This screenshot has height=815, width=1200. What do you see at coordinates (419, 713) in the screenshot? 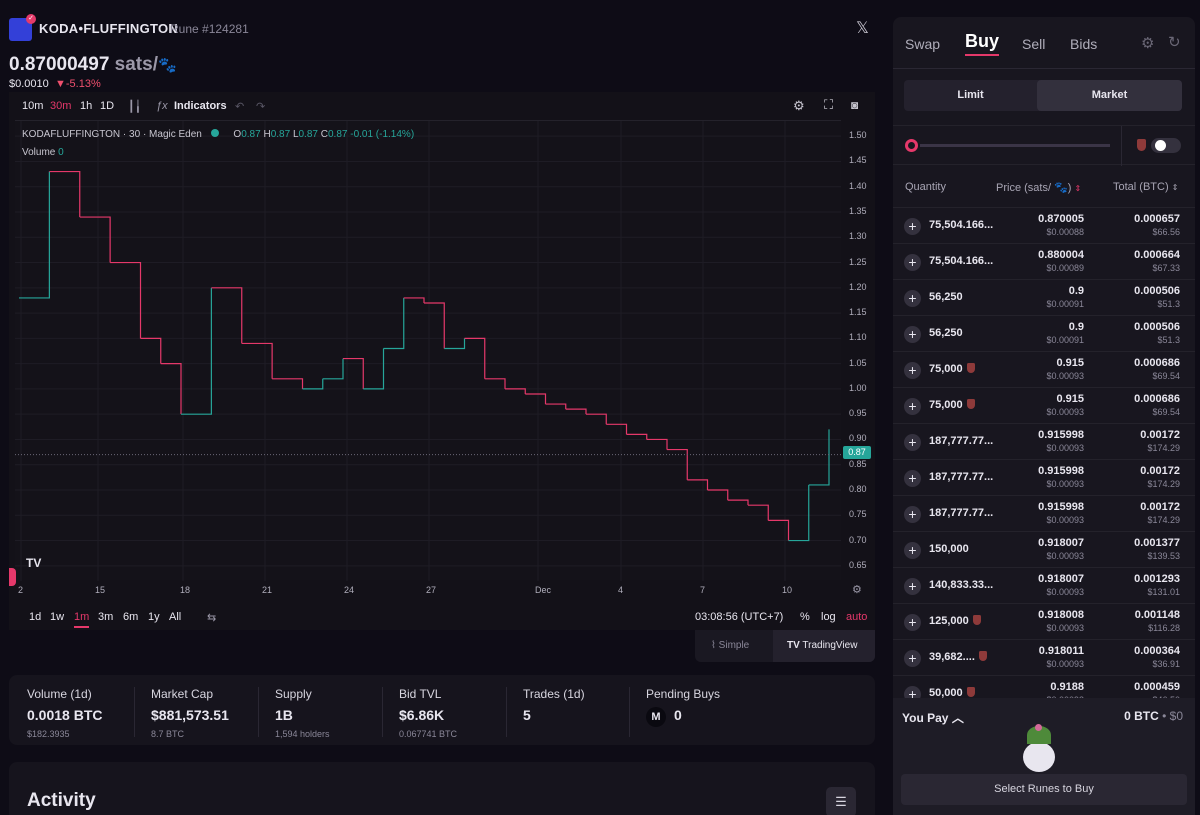
I see `stat-bid-tvl: Bid TVL $6.86K 0.067741 BTC` at bounding box center [419, 713].